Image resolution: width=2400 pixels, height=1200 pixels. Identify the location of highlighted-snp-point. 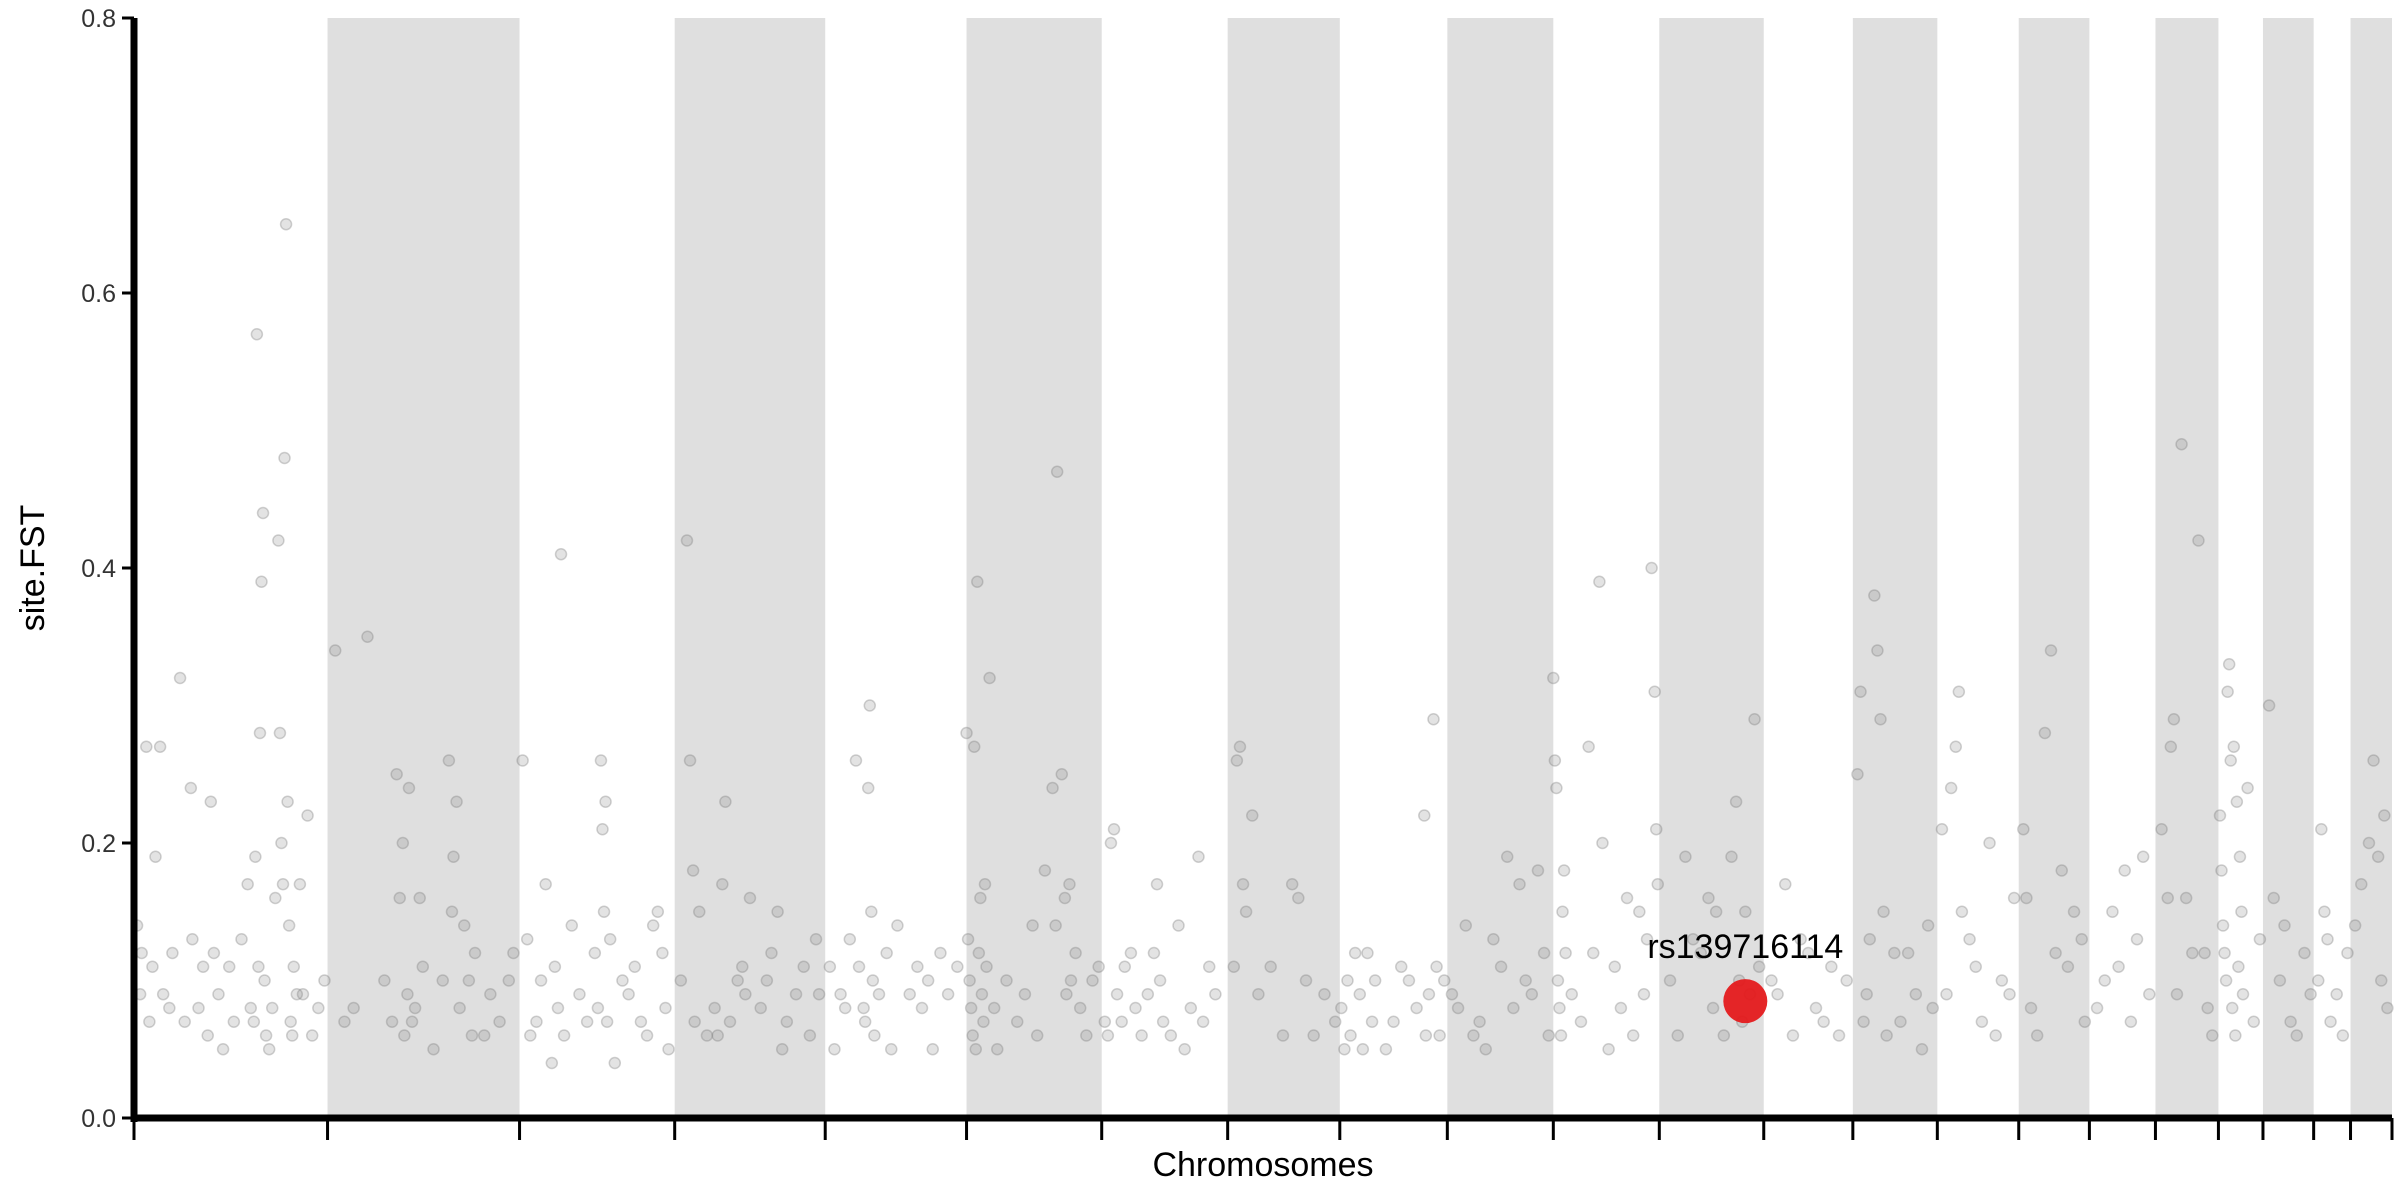
(1745, 1001).